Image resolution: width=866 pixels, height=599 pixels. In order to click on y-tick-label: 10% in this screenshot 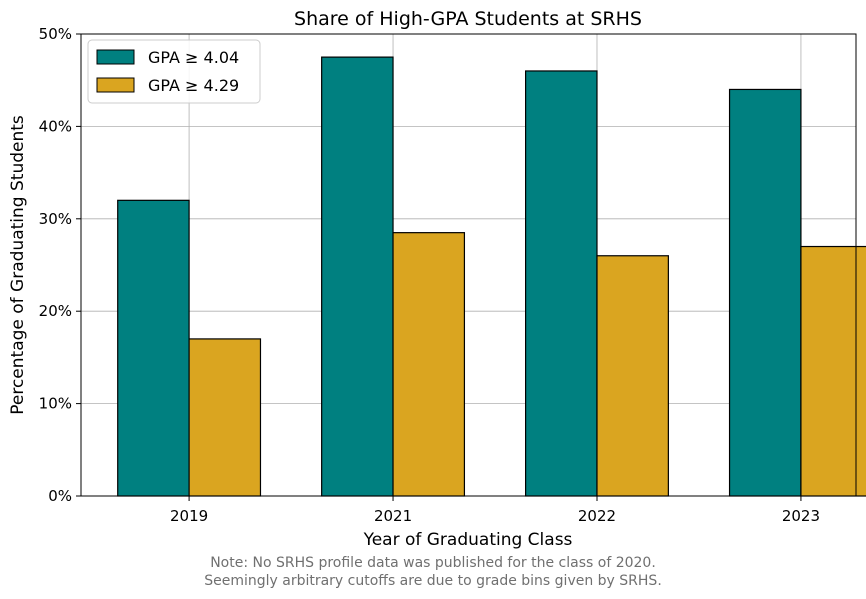, I will do `click(55, 404)`.